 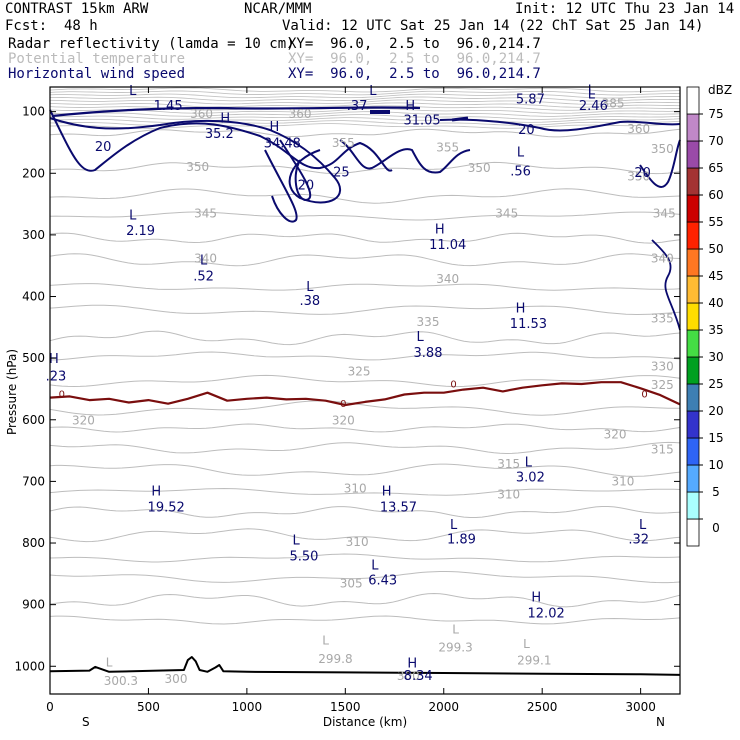 I want to click on colorbar-label: 15, so click(x=715, y=438).